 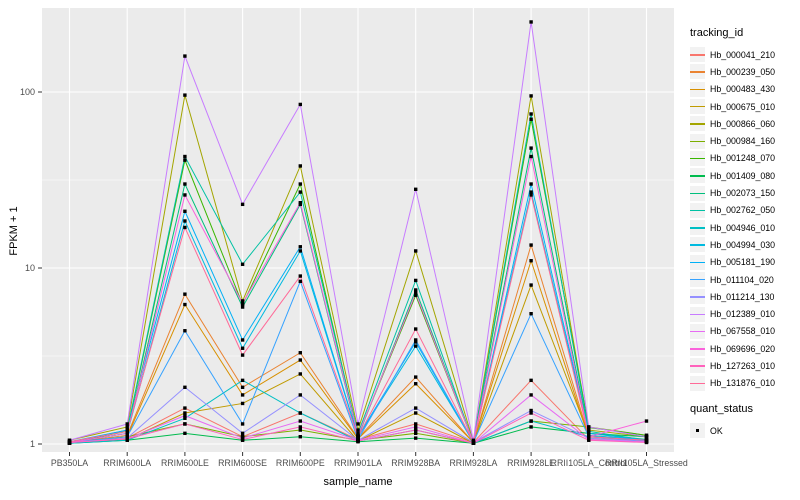 What do you see at coordinates (589, 463) in the screenshot?
I see `x-tick-label: RRII105LA_Control` at bounding box center [589, 463].